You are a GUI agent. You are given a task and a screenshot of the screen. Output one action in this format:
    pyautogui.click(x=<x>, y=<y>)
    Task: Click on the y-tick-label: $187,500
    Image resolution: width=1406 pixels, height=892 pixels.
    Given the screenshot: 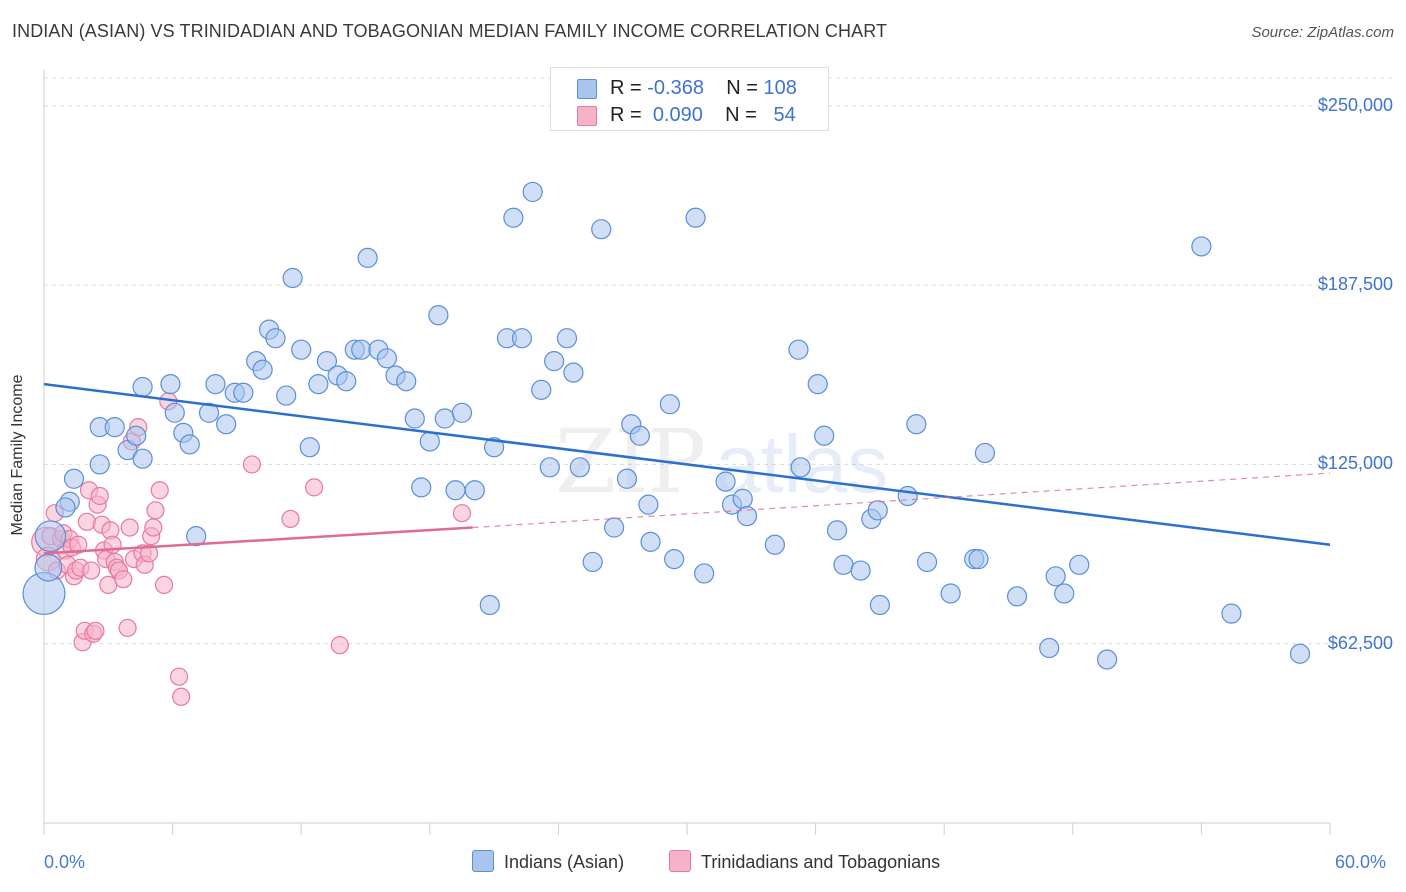 What is the action you would take?
    pyautogui.click(x=1355, y=284)
    